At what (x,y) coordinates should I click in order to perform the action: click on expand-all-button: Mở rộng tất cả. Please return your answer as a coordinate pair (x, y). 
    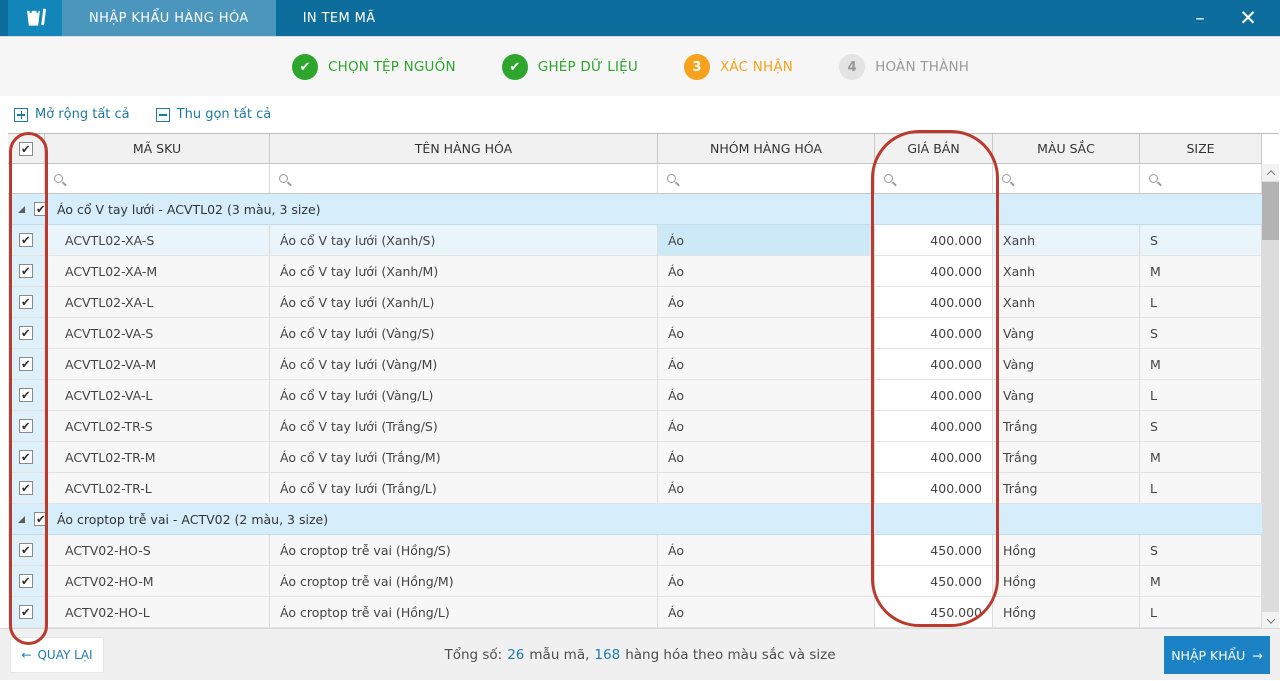
    Looking at the image, I should click on (72, 114).